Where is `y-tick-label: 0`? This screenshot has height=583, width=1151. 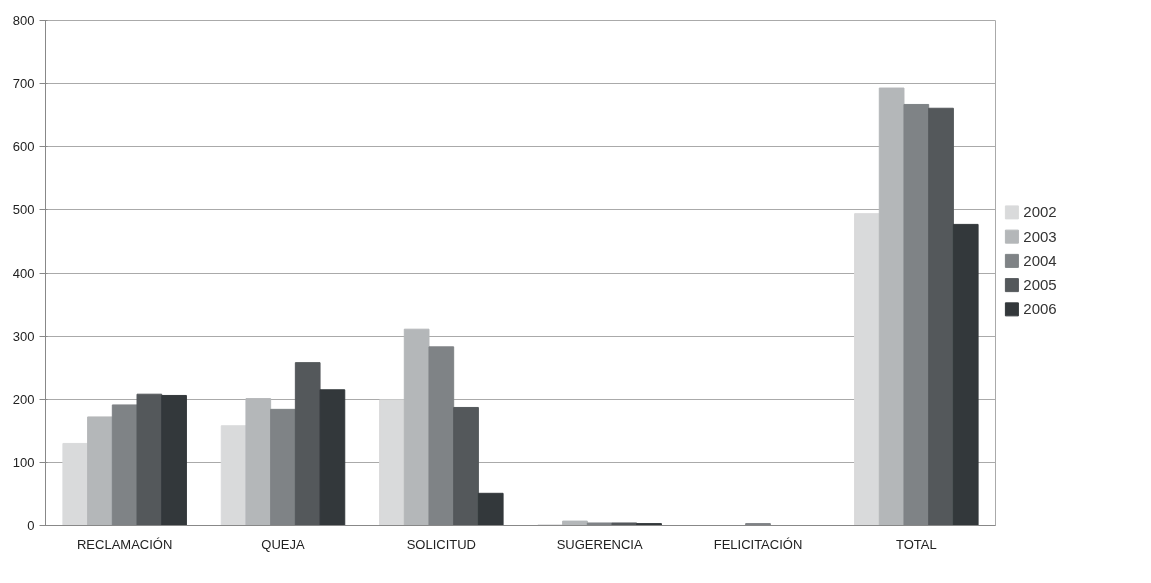
y-tick-label: 0 is located at coordinates (31, 525).